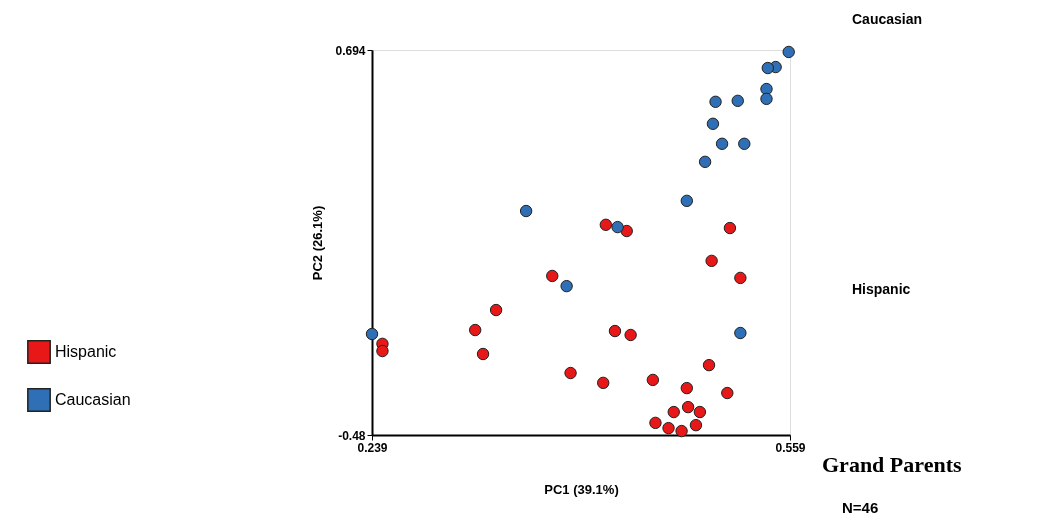 The image size is (1037, 528). What do you see at coordinates (790, 447) in the screenshot?
I see `x-tick-label: 0.559` at bounding box center [790, 447].